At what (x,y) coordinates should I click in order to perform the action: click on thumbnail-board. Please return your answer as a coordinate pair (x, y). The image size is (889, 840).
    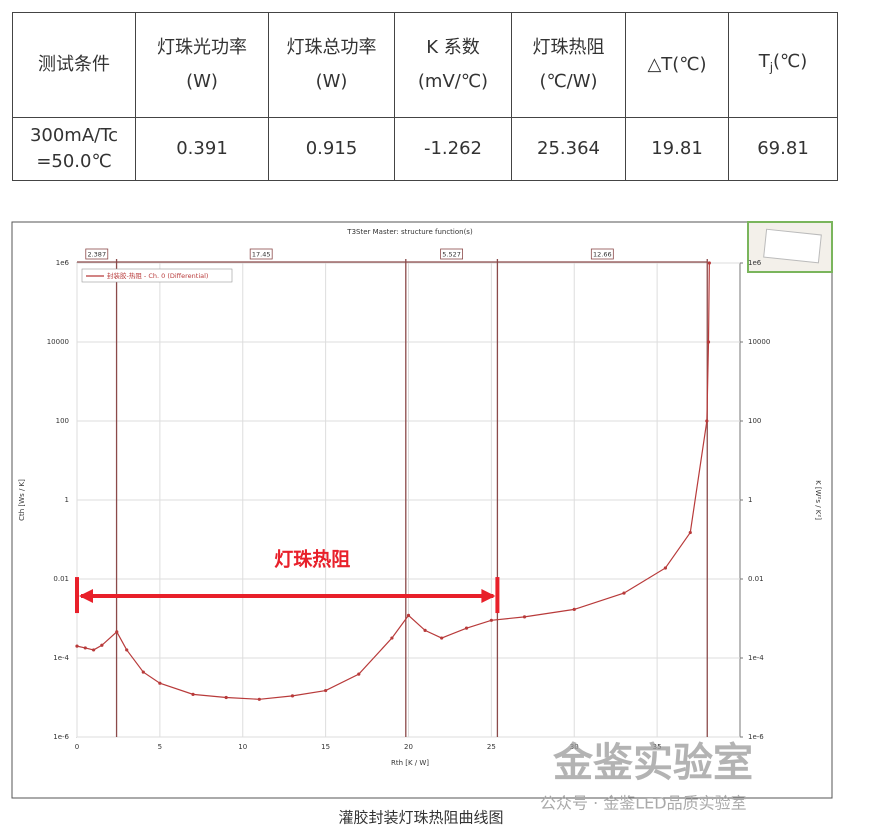
    Looking at the image, I should click on (792, 246).